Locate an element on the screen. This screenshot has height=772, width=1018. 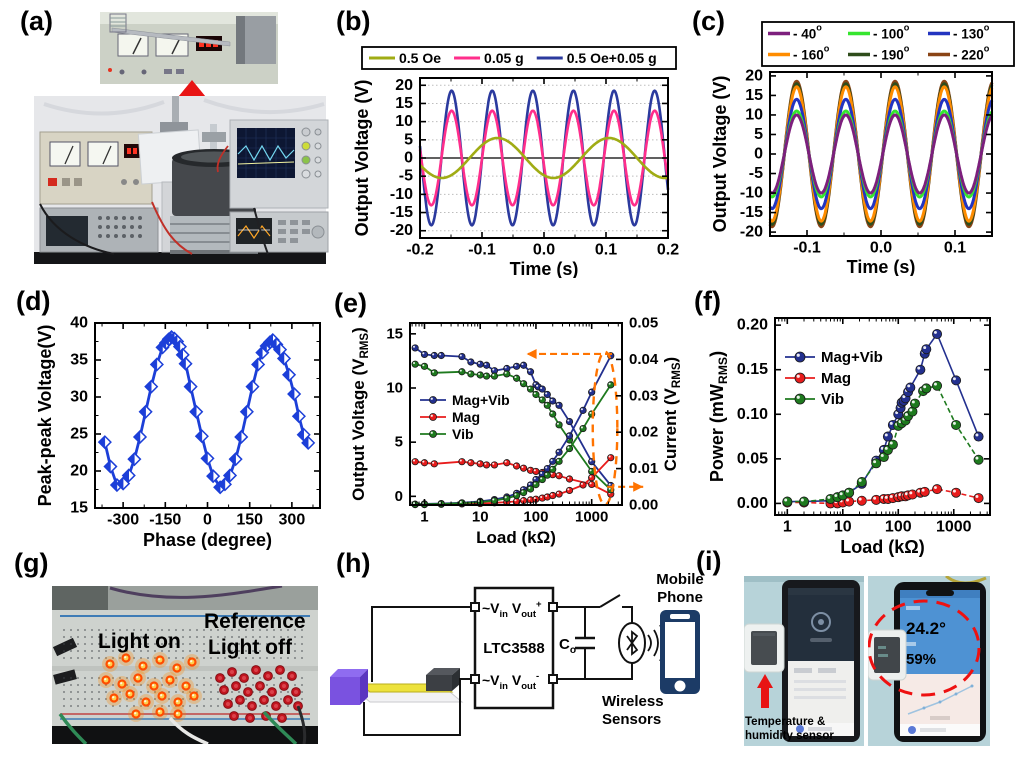
phone-on: 24.2° 59% is located at coordinates (940, 662).